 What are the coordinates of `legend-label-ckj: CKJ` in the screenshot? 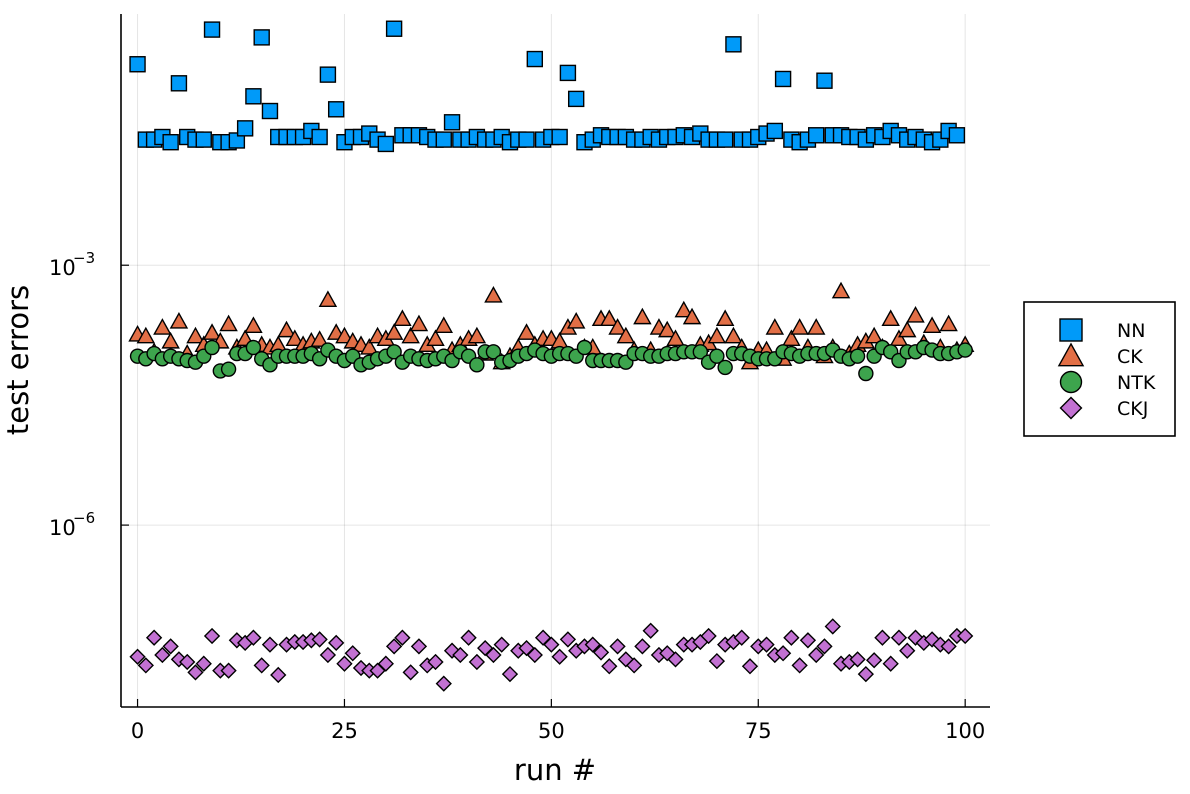 It's located at (1132, 409).